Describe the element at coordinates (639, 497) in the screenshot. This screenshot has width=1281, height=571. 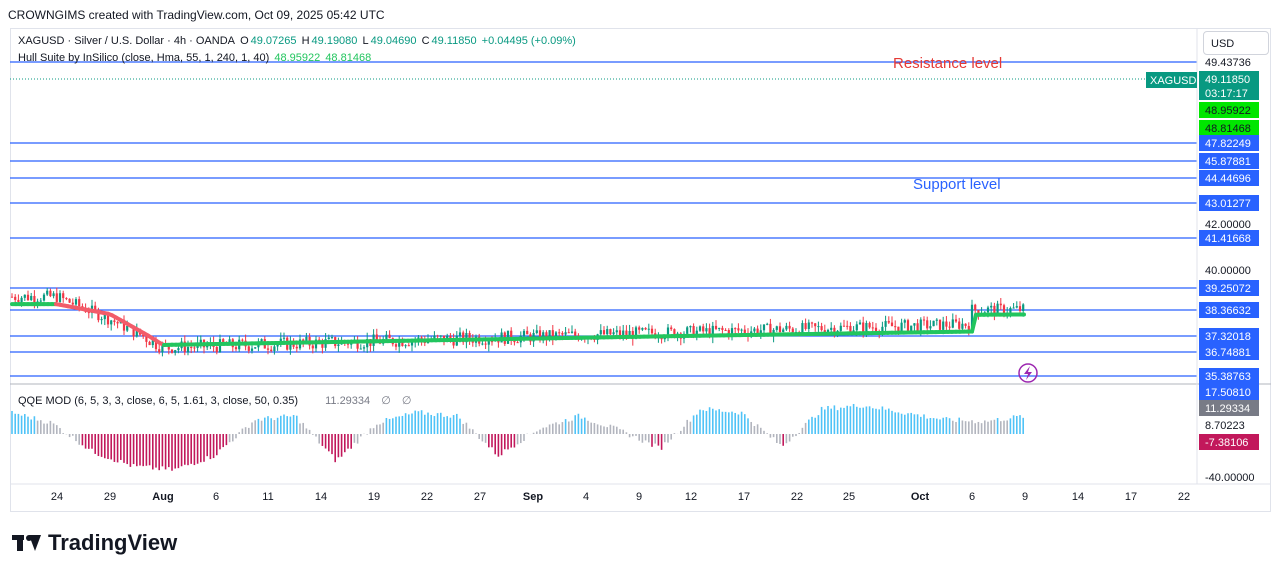
I see `time-axis-label: 9` at that location.